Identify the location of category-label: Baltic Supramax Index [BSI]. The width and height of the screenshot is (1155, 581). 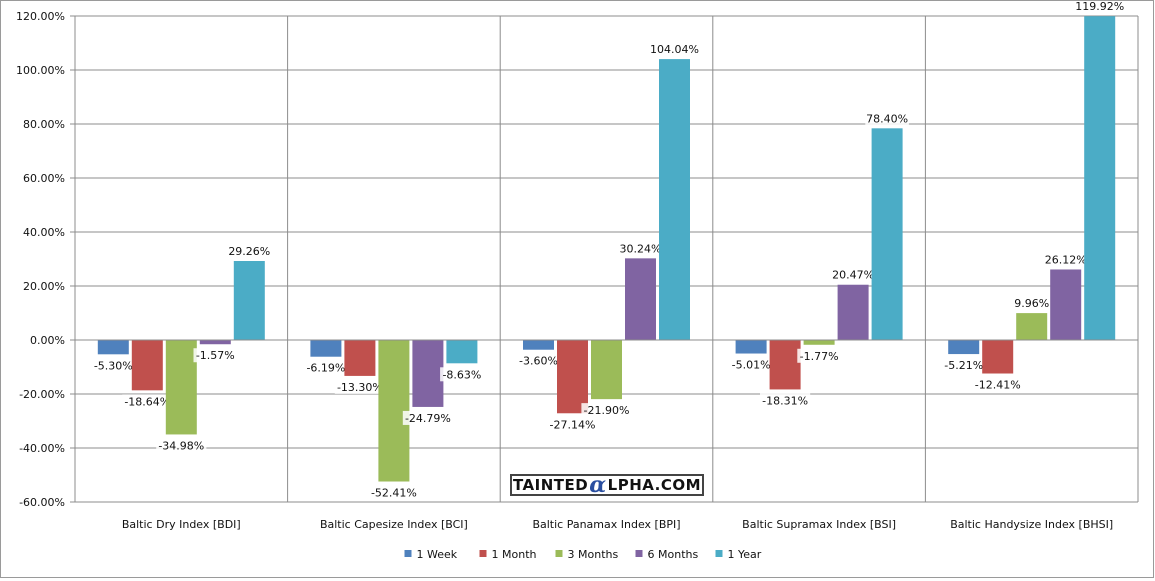
(819, 524).